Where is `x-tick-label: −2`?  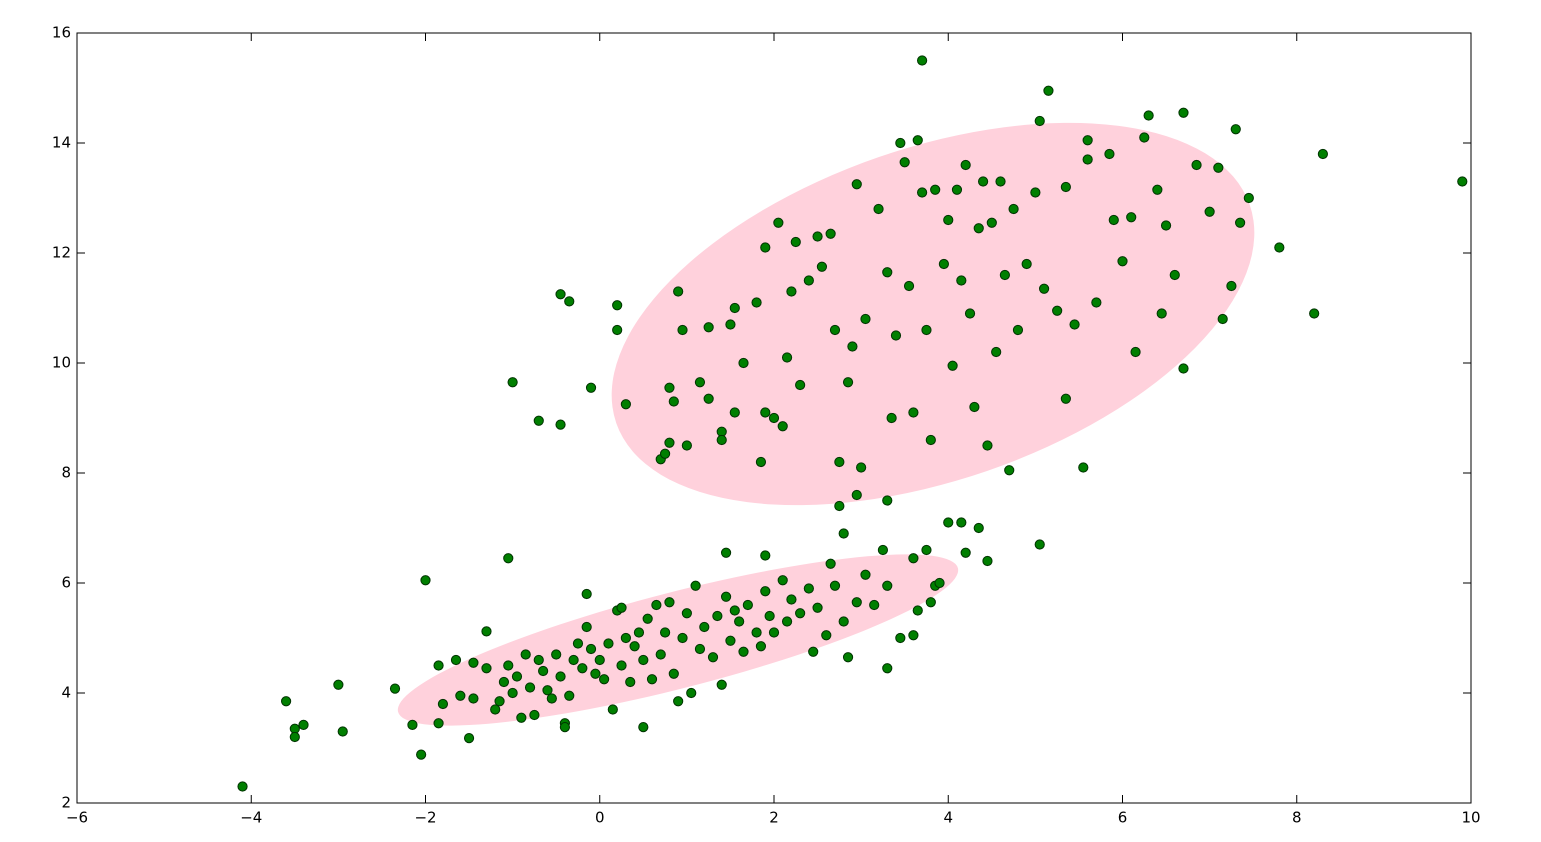
x-tick-label: −2 is located at coordinates (425, 818).